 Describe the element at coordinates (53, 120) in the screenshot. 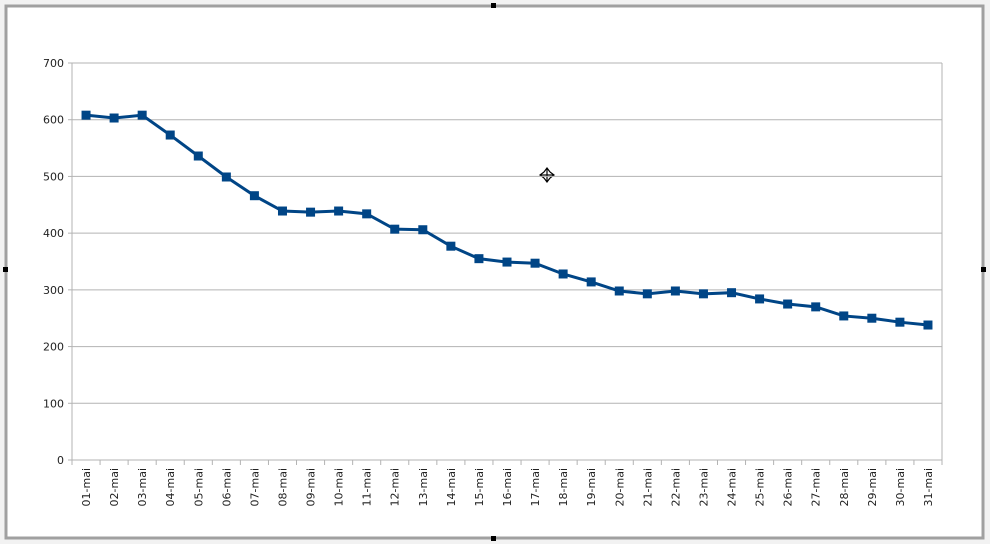

I see `y-tick-label: 600` at that location.